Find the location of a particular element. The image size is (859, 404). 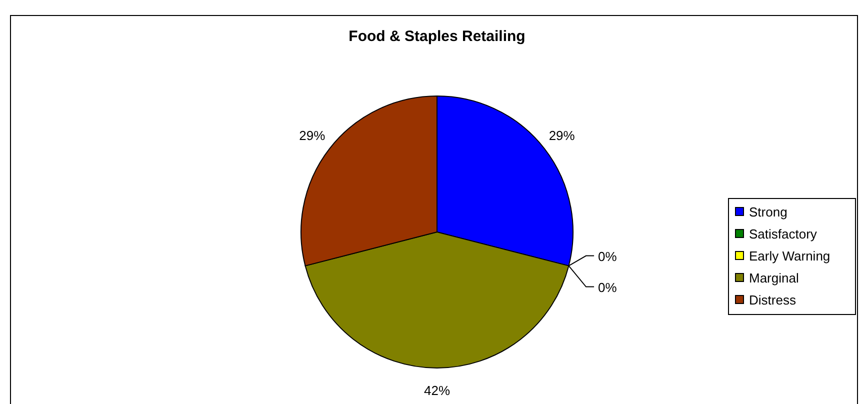

data-label: 42% is located at coordinates (437, 390).